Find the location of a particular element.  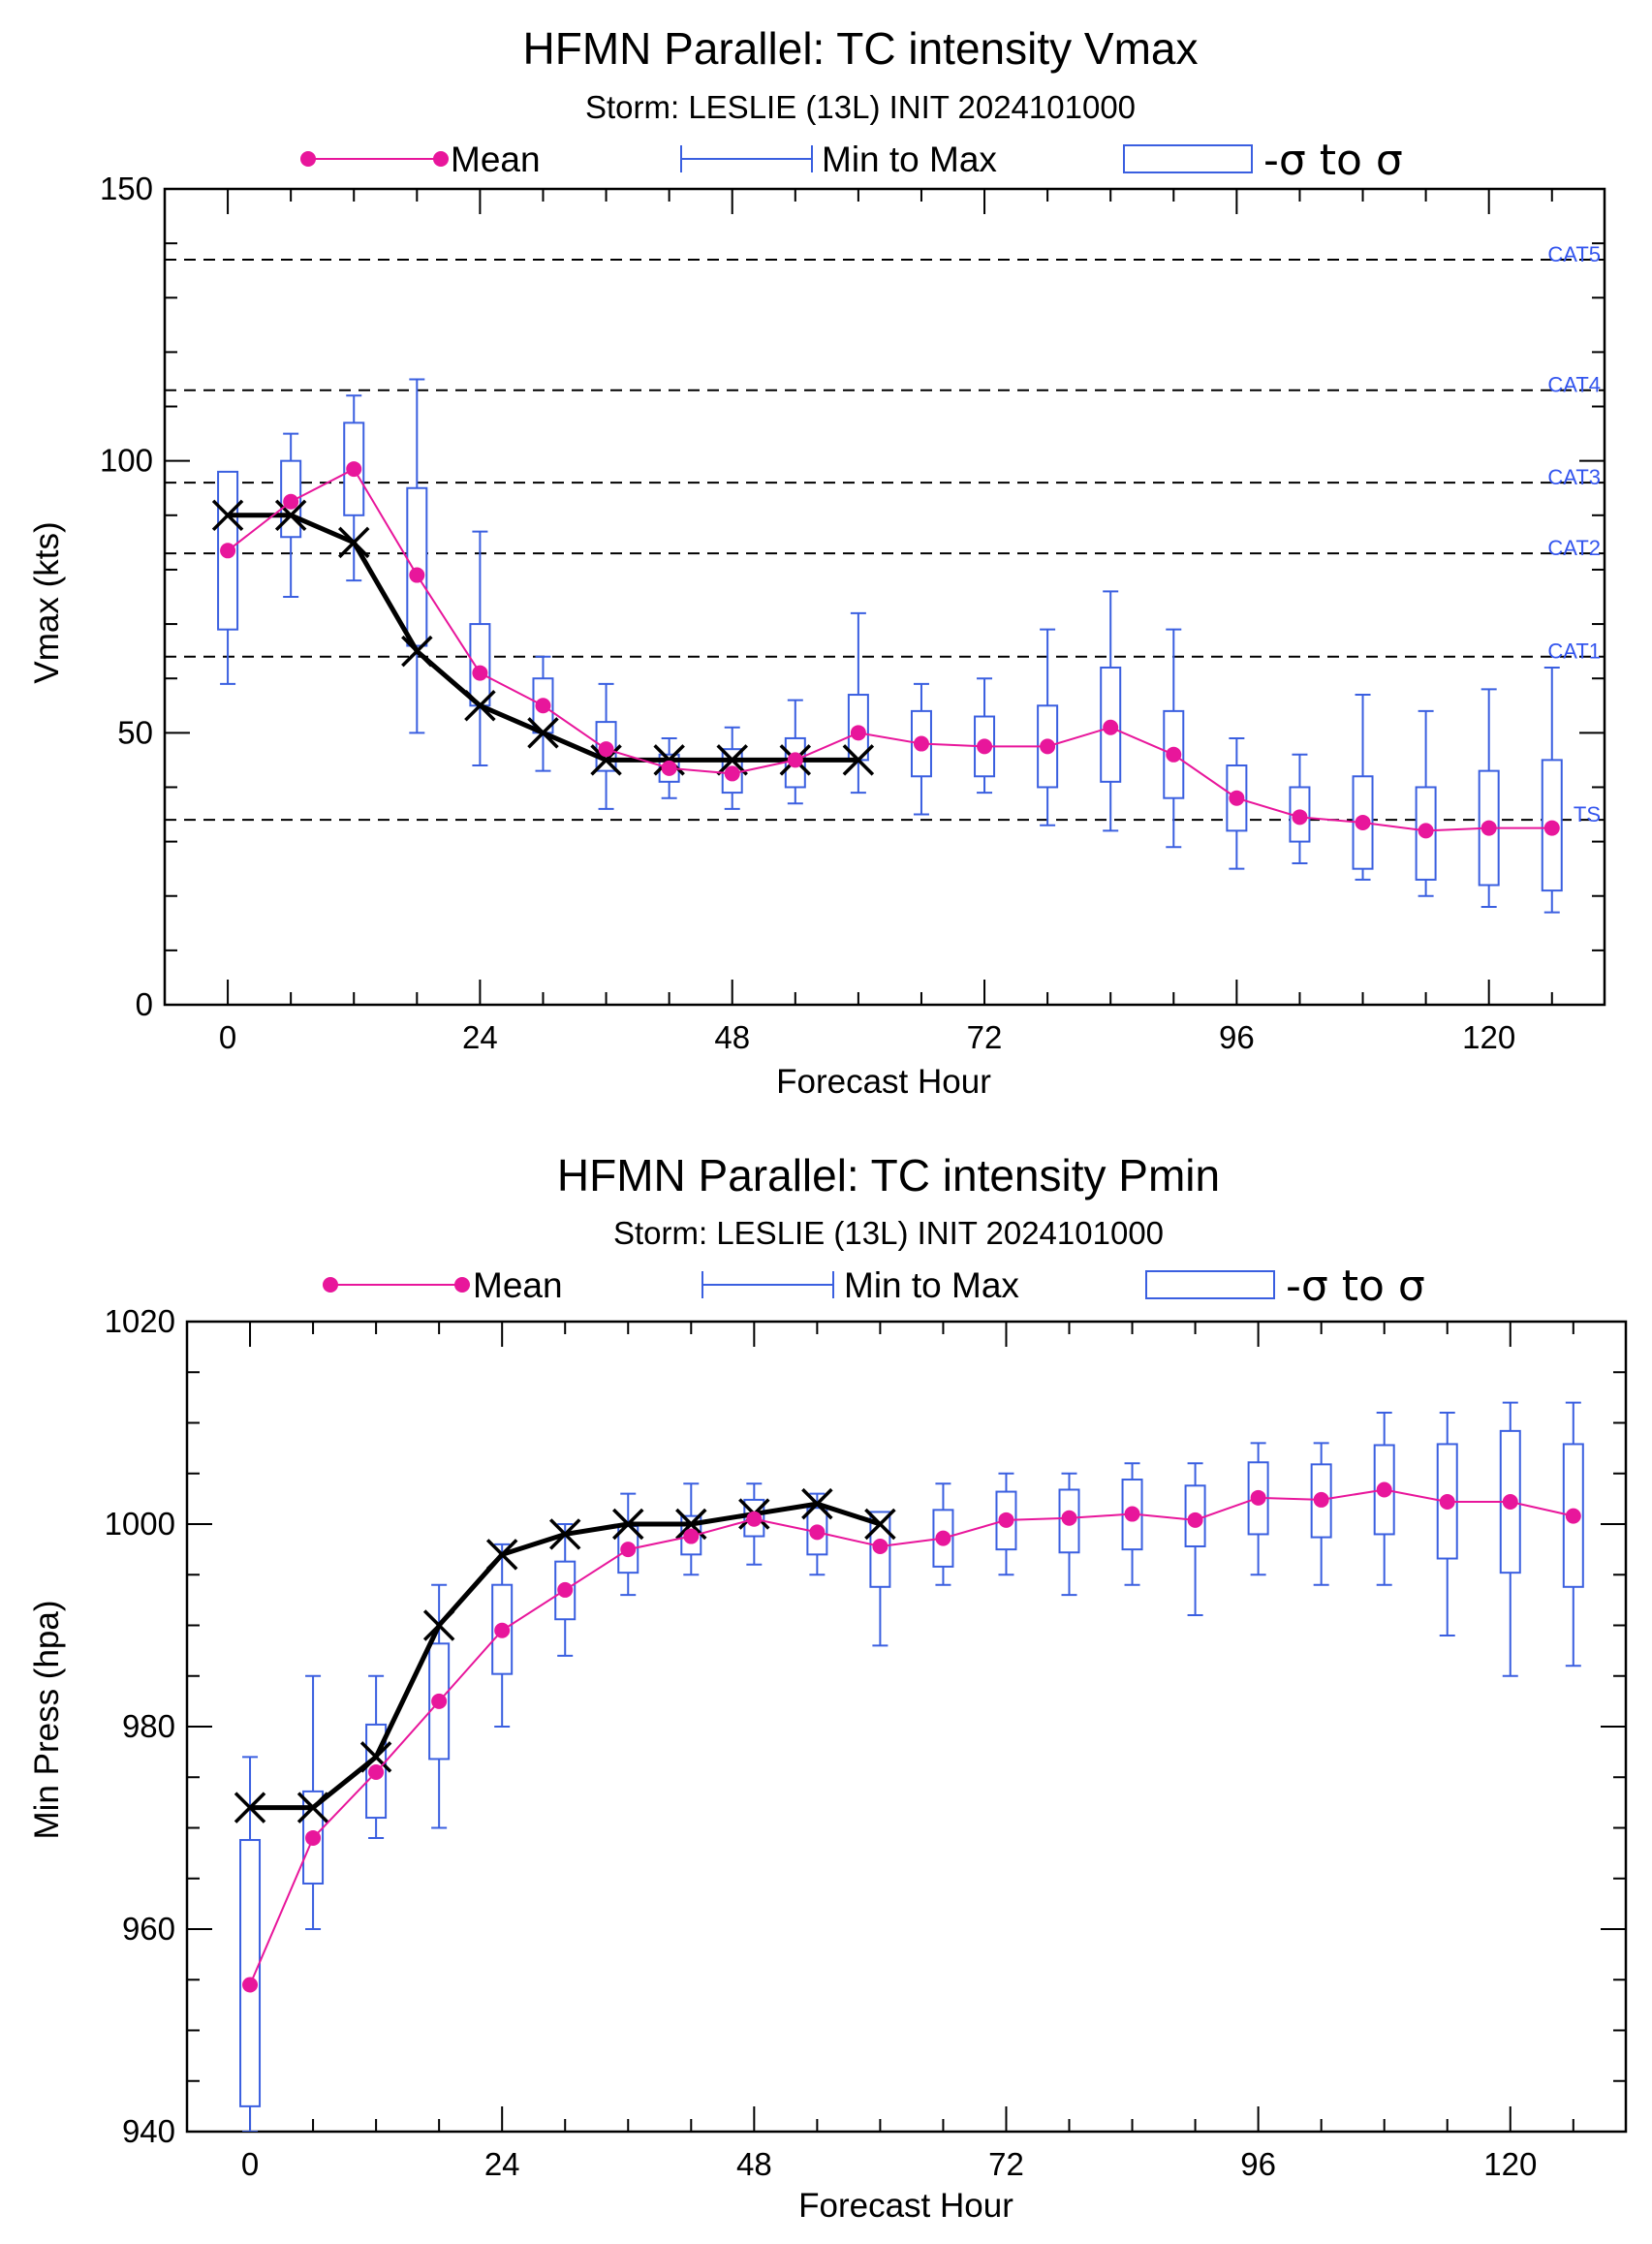

x-axis-label: Forecast Hour is located at coordinates (905, 2206).